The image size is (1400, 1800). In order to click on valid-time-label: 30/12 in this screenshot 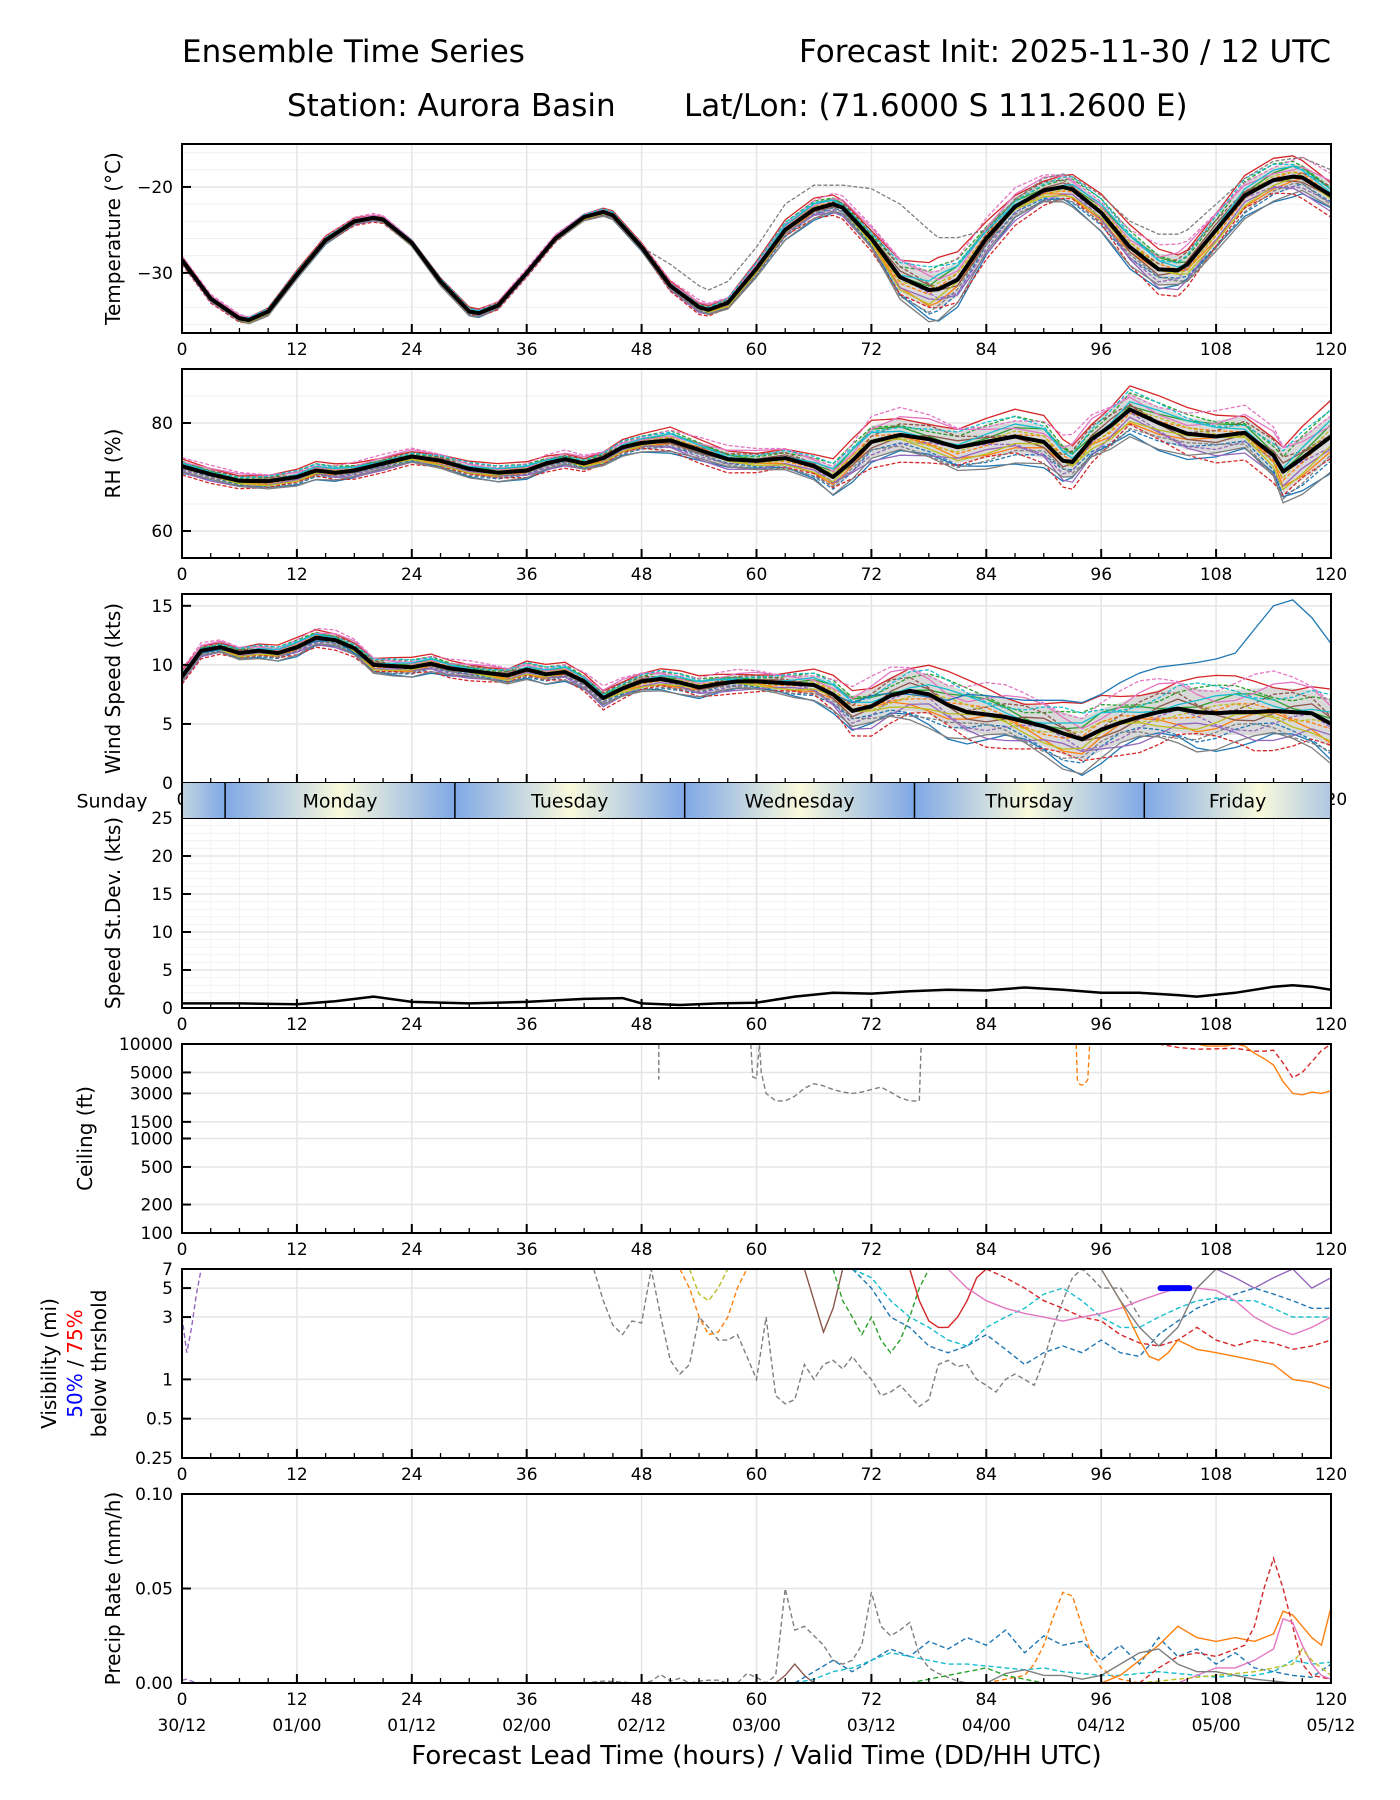, I will do `click(182, 1726)`.